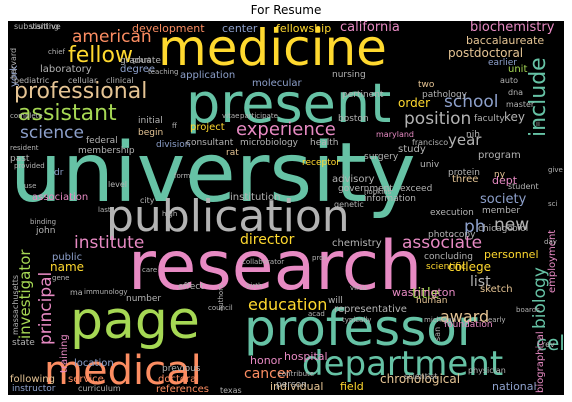 The image size is (572, 402). What do you see at coordinates (232, 153) in the screenshot?
I see `word: rat` at bounding box center [232, 153].